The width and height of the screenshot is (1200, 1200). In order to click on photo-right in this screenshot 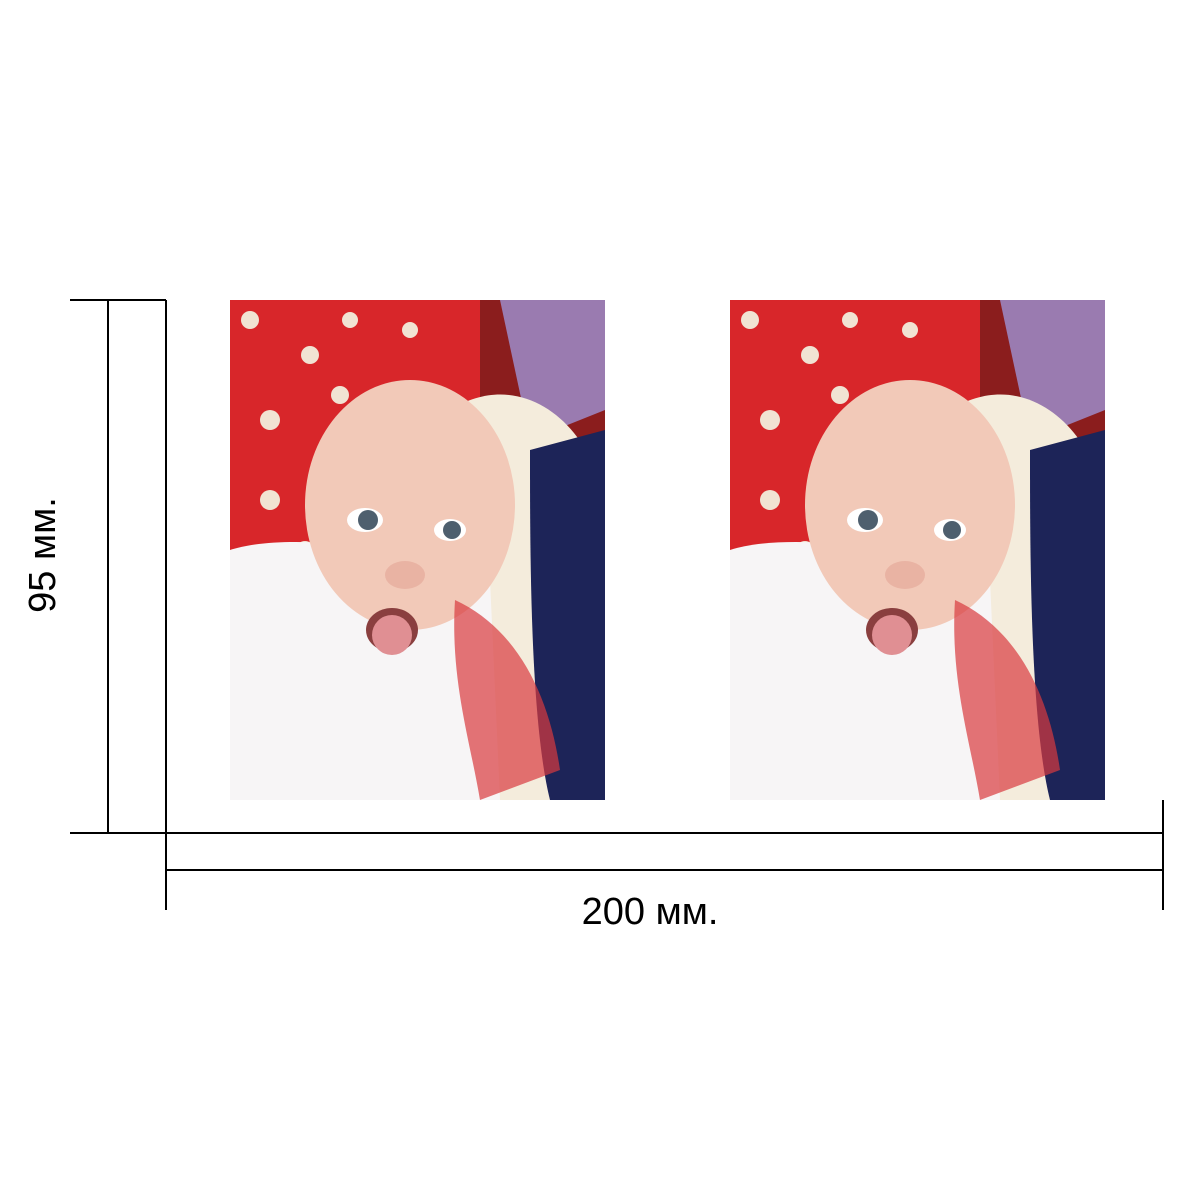, I will do `click(917, 550)`.